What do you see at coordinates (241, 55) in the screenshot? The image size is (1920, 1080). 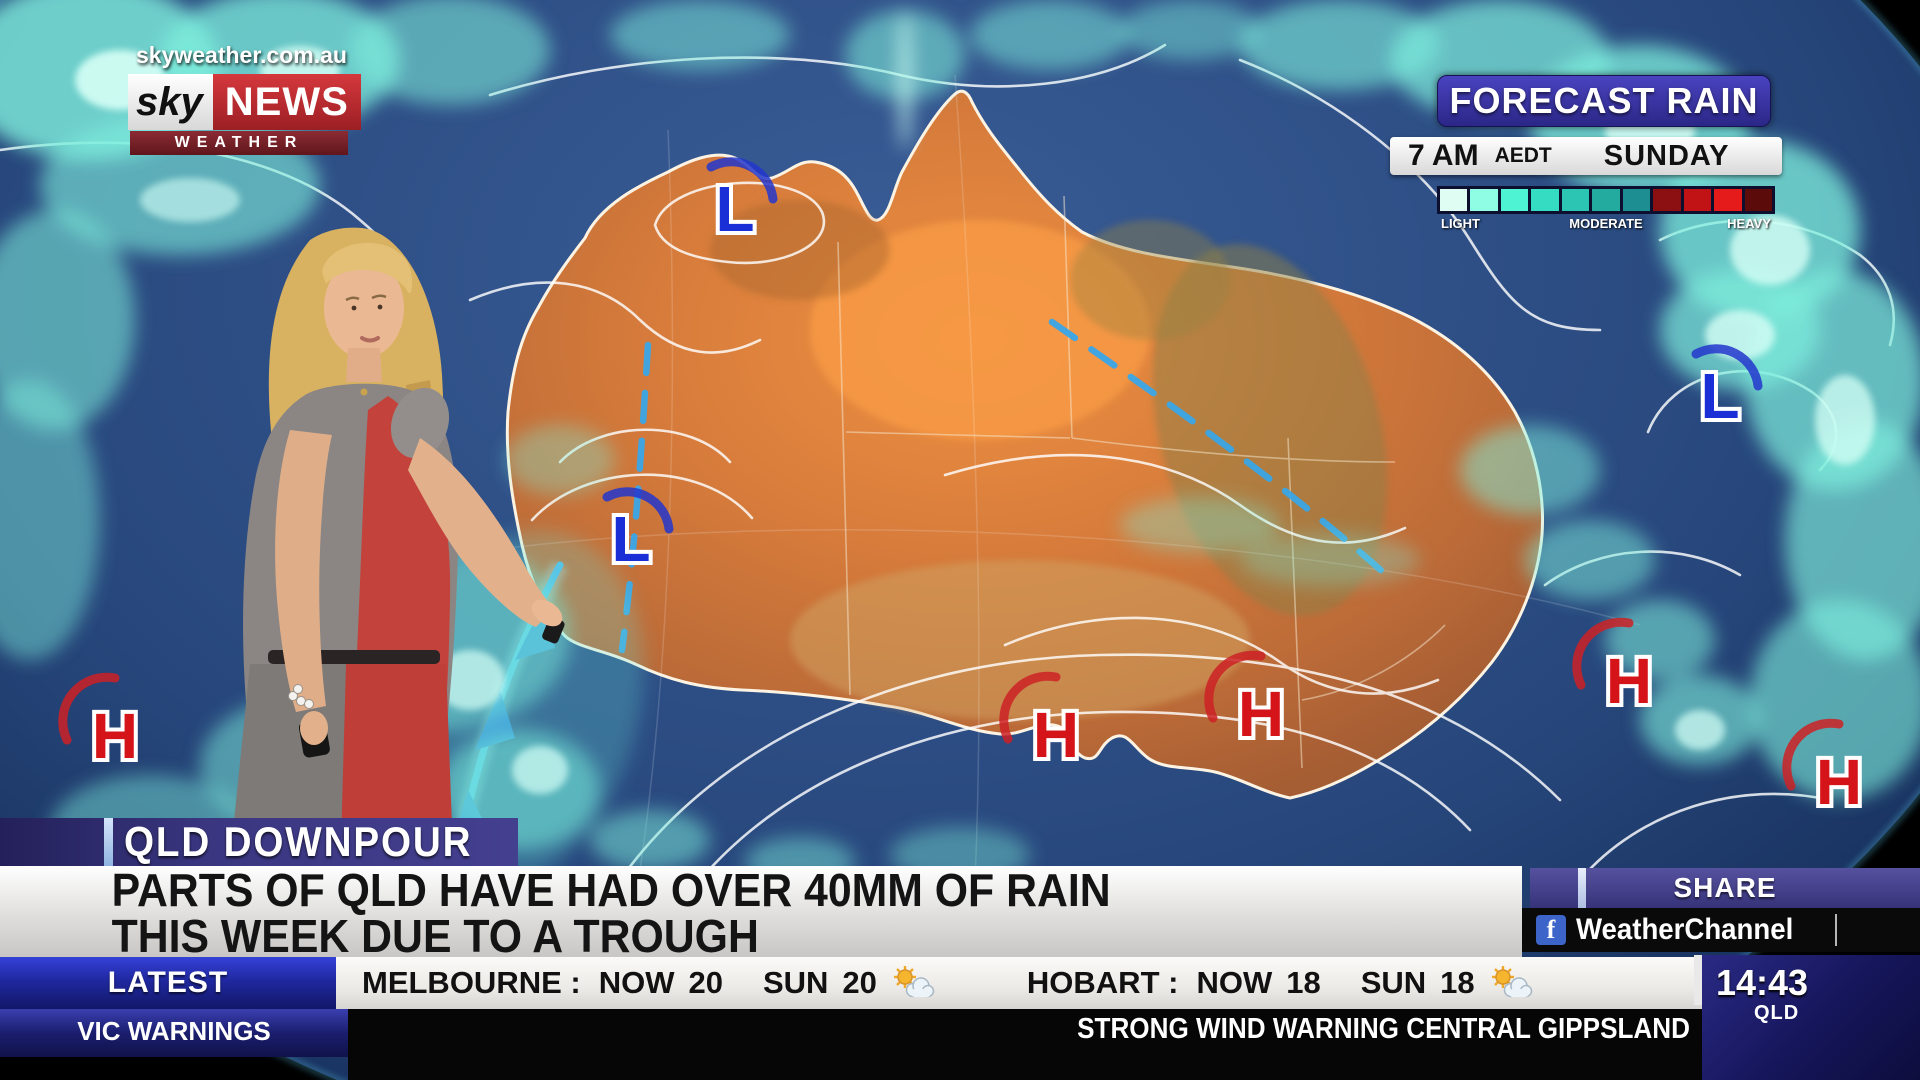 I see `site-url: skyweather.com.au` at bounding box center [241, 55].